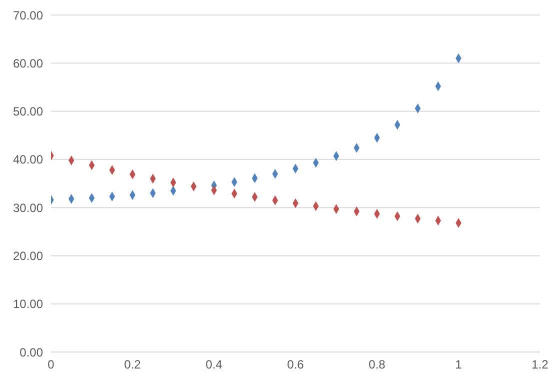 This screenshot has width=555, height=377. Describe the element at coordinates (133, 365) in the screenshot. I see `x-tick-label: 0.2` at that location.